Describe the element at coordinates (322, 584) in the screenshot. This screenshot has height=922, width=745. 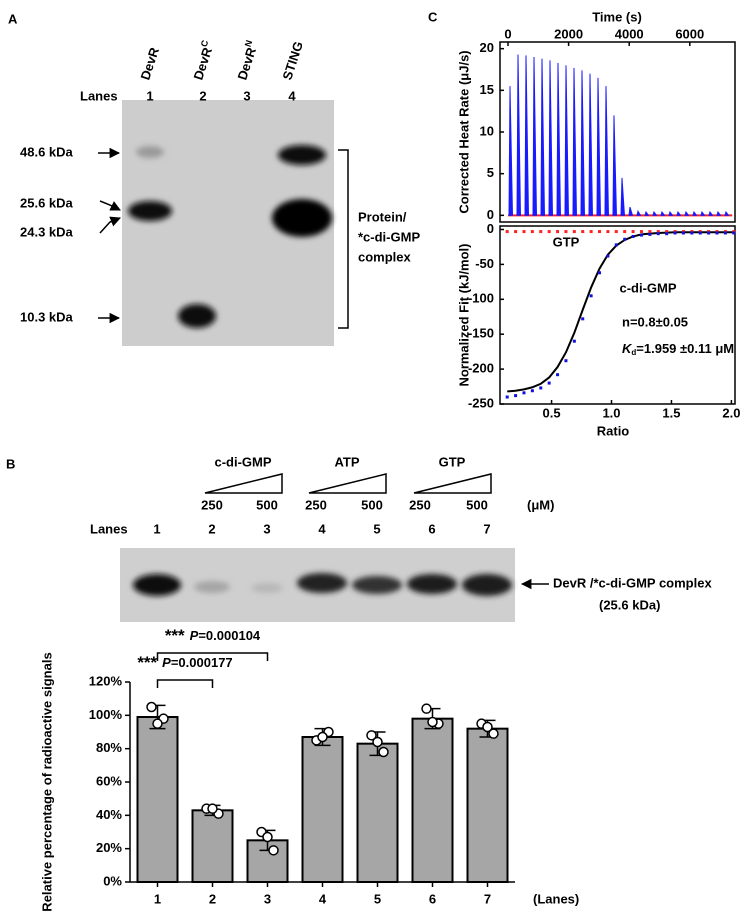
I see `gel-bands` at that location.